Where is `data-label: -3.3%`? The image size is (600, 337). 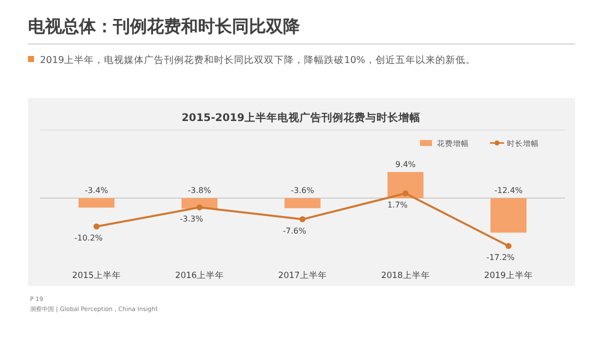 data-label: -3.3% is located at coordinates (192, 219).